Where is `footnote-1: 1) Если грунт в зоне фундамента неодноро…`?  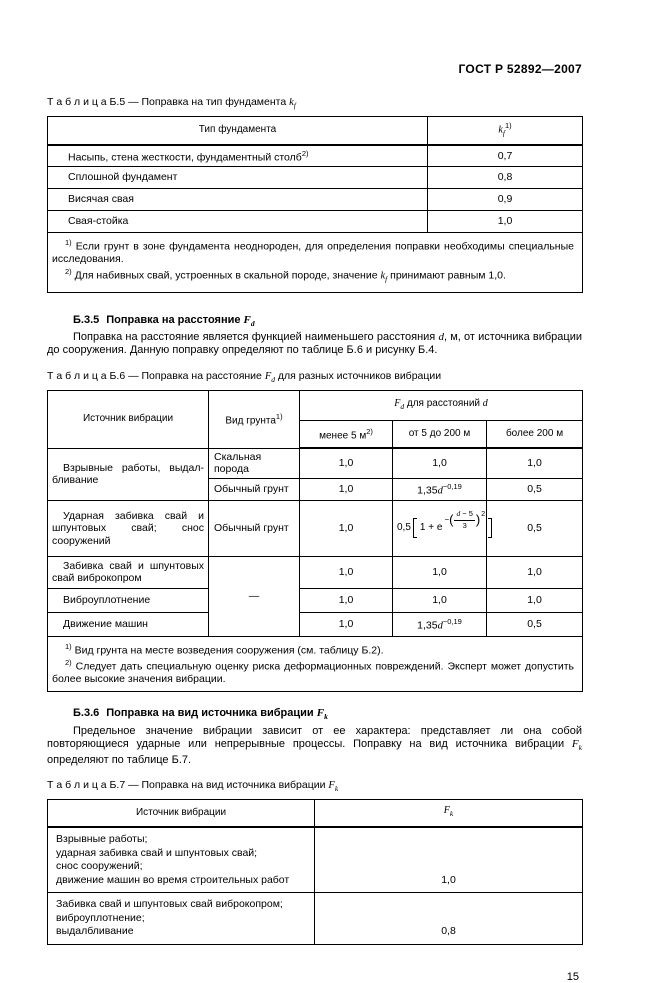 footnote-1: 1) Если грунт в зоне фундамента неодноро… is located at coordinates (313, 252).